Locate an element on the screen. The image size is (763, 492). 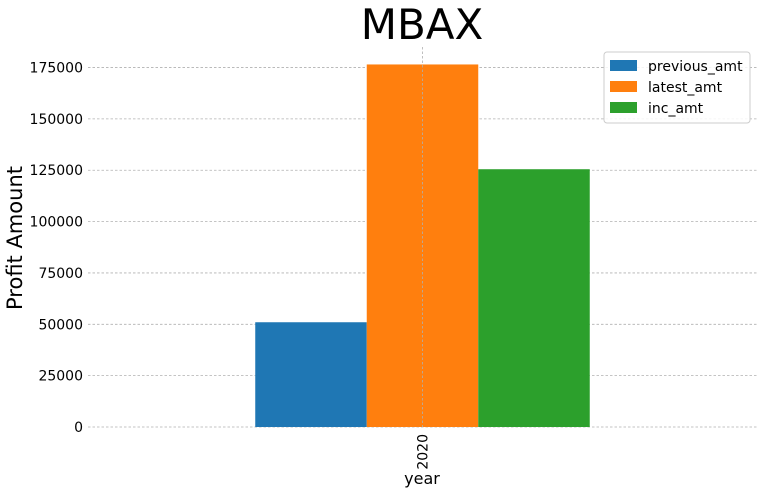
y-tick-label: 100000 is located at coordinates (56, 223).